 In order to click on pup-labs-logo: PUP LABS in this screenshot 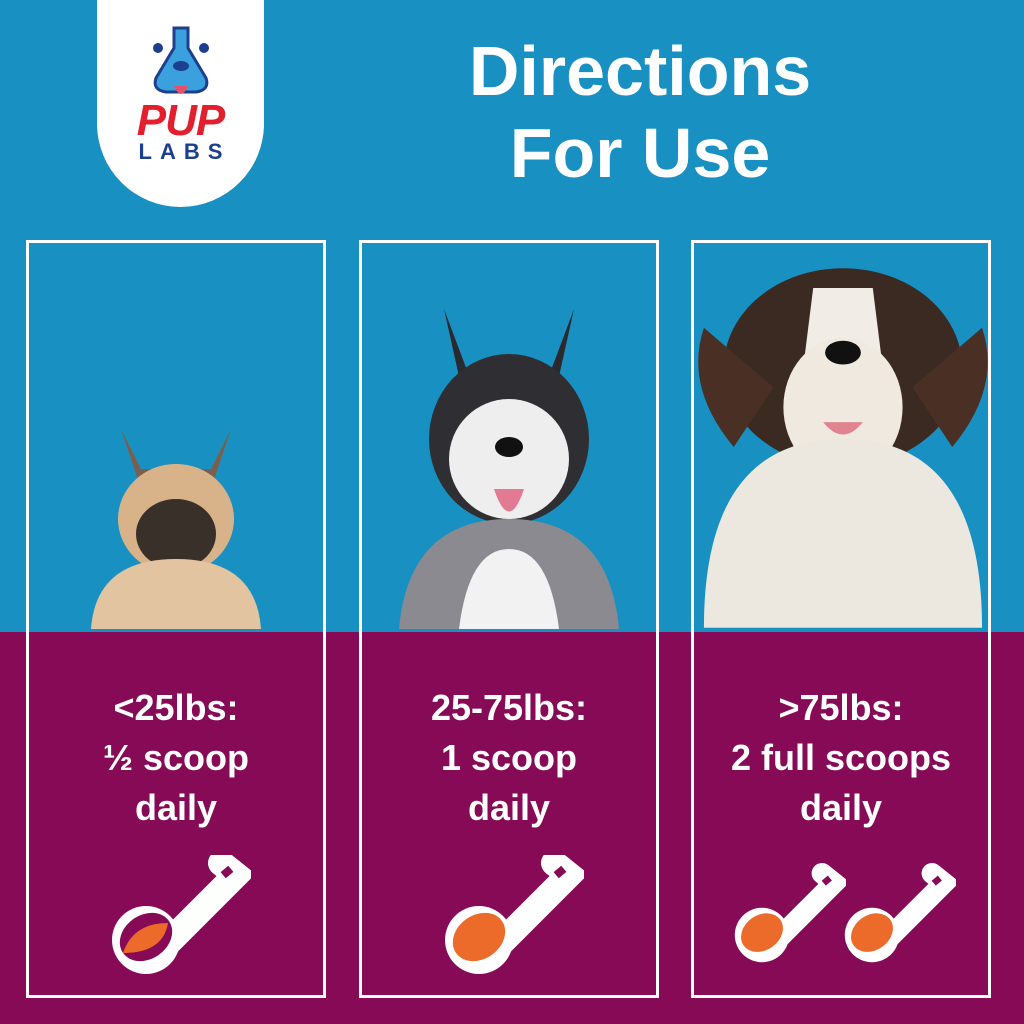, I will do `click(180, 103)`.